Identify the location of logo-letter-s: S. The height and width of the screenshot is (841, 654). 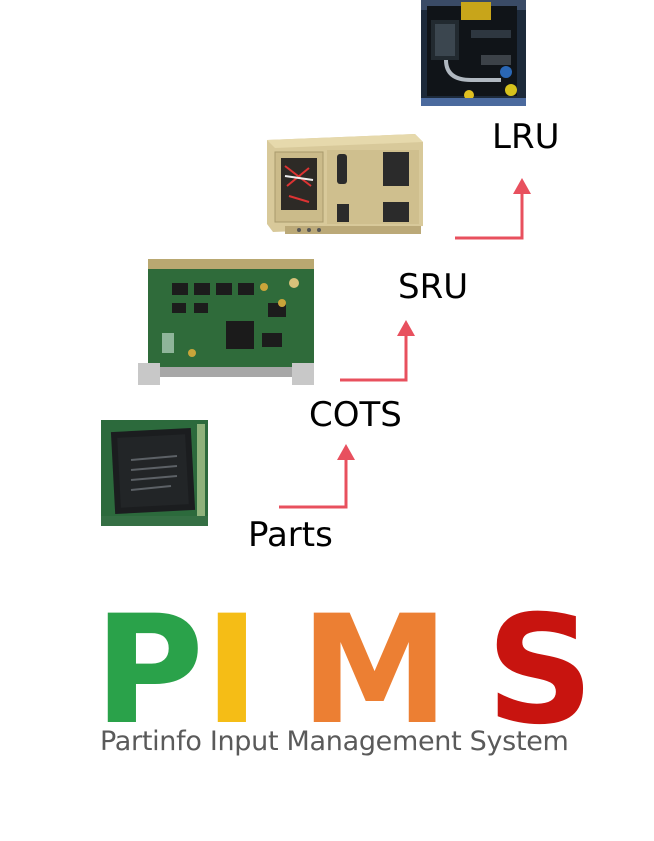
(540, 671).